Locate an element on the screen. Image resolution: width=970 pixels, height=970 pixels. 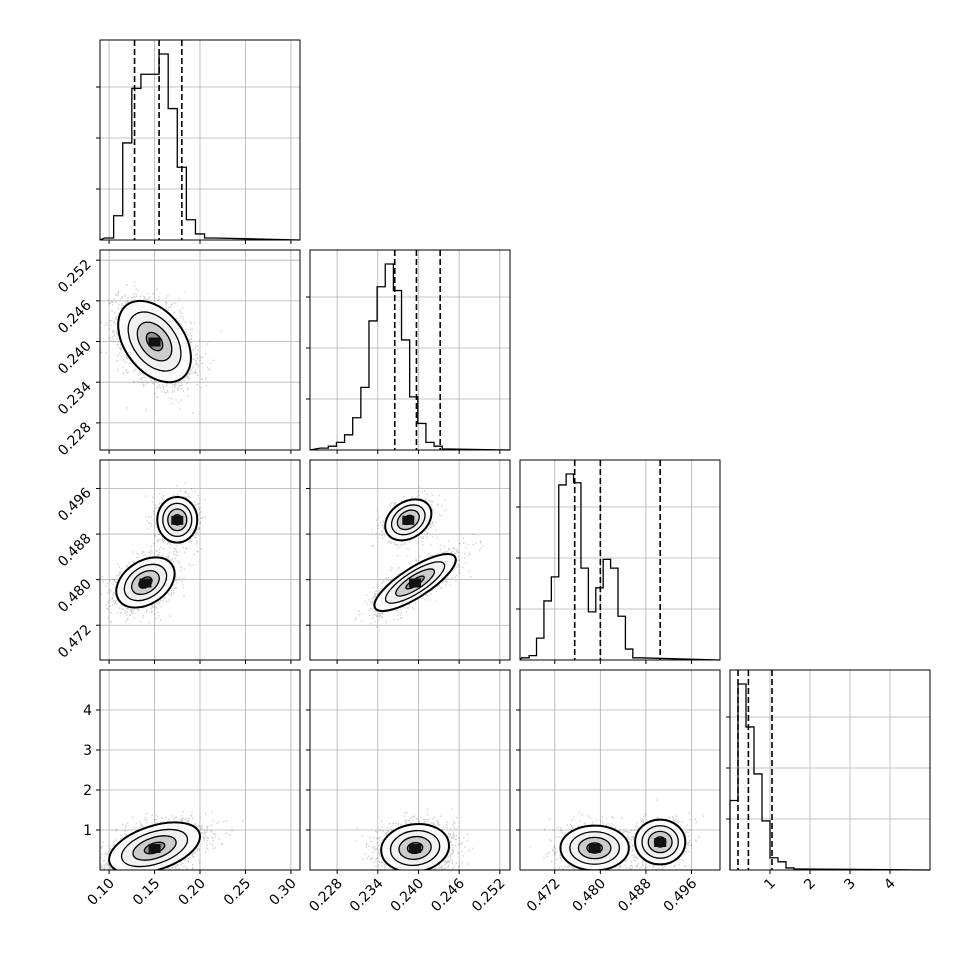
y-tick-label-3-3: 4 is located at coordinates (87, 711).